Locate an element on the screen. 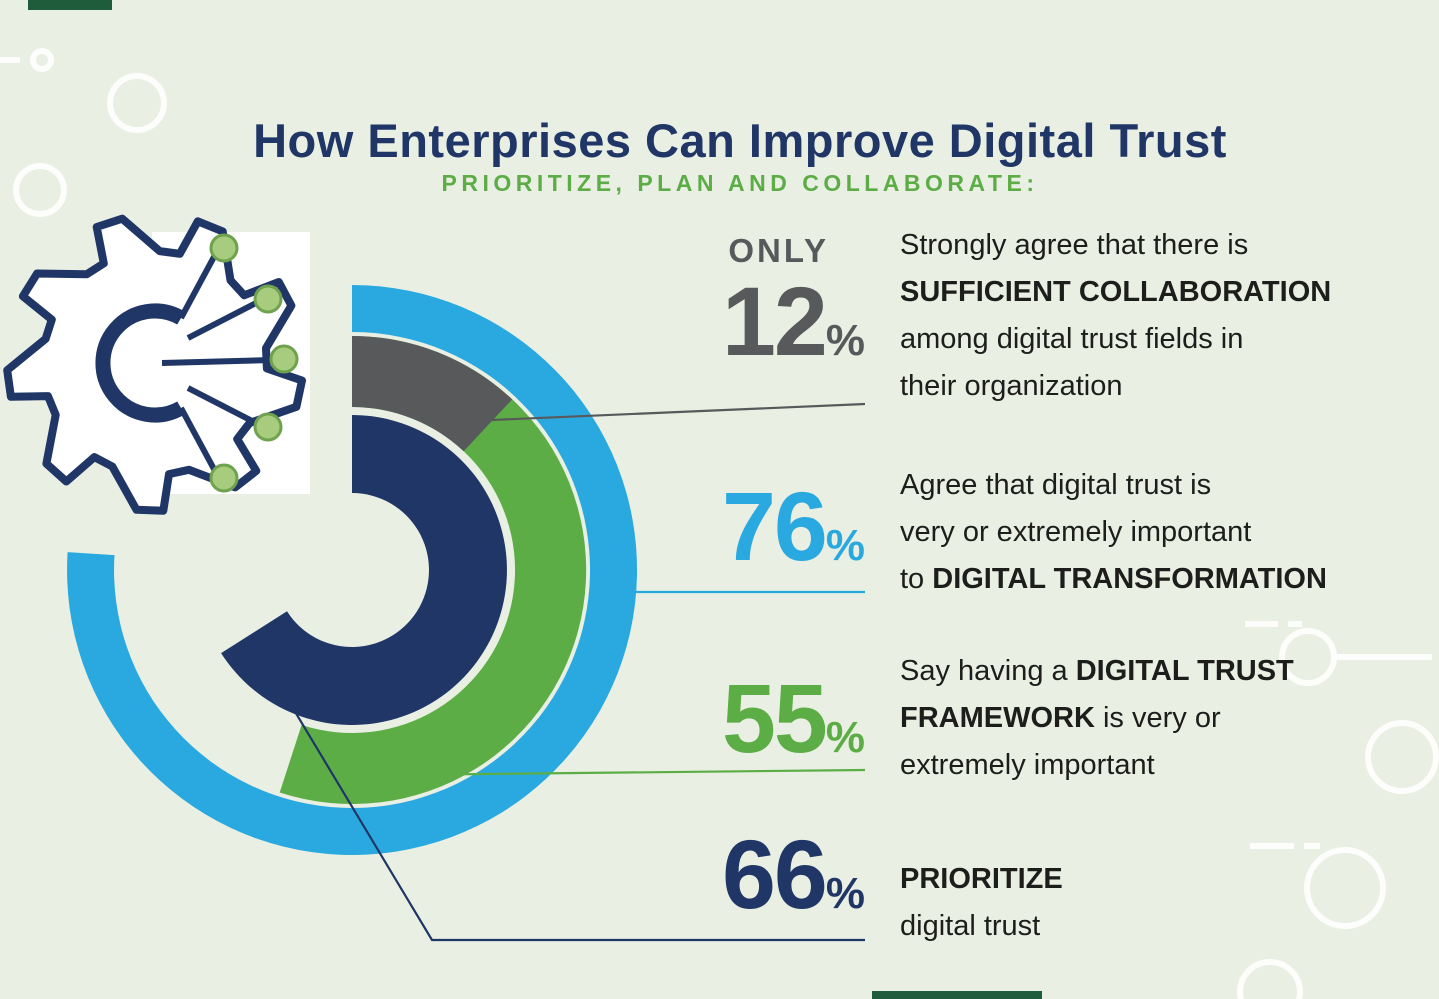 The height and width of the screenshot is (999, 1439). stat-description-prioritize: PRIORITIZE digital trust is located at coordinates (981, 902).